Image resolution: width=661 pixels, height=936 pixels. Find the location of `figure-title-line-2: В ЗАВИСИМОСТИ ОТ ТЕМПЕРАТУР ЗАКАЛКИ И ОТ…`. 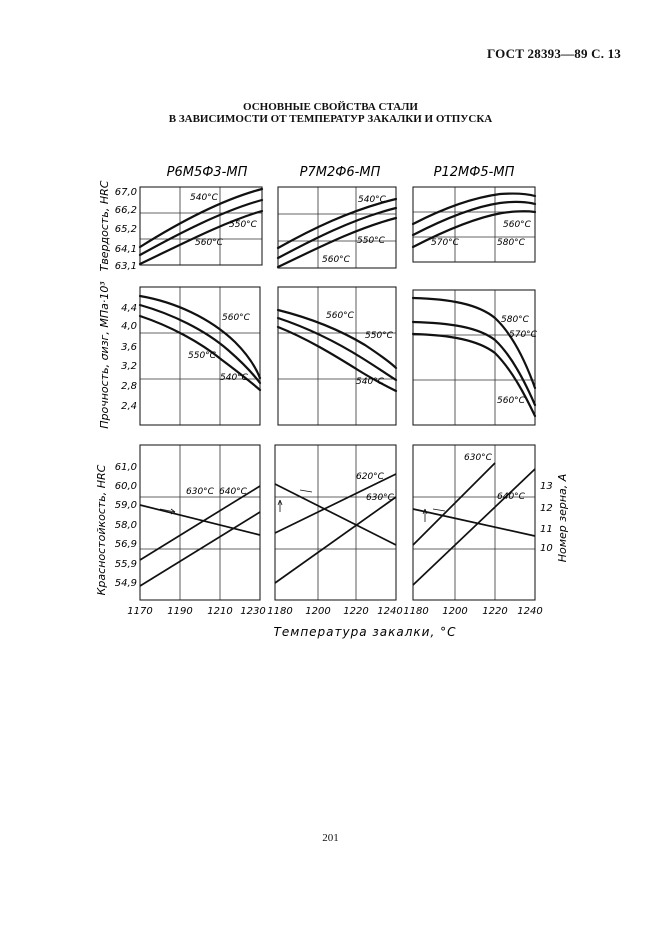

figure-title-line-2: В ЗАВИСИМОСТИ ОТ ТЕМПЕРАТУР ЗАКАЛКИ И ОТ… is located at coordinates (330, 119).